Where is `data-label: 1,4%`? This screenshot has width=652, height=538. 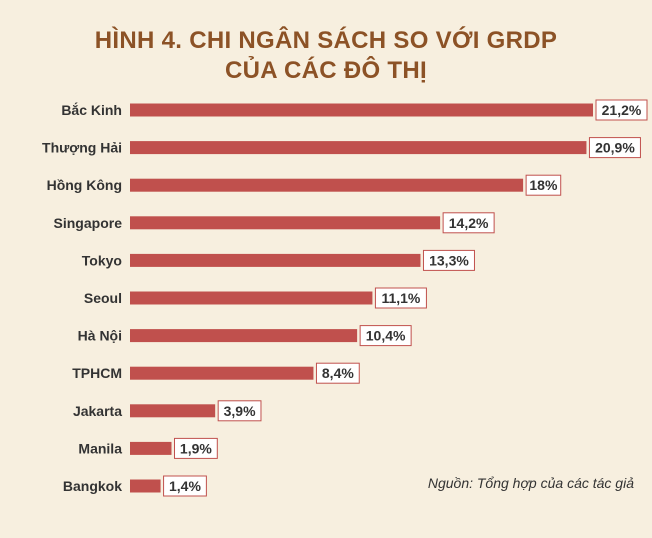 data-label: 1,4% is located at coordinates (185, 486).